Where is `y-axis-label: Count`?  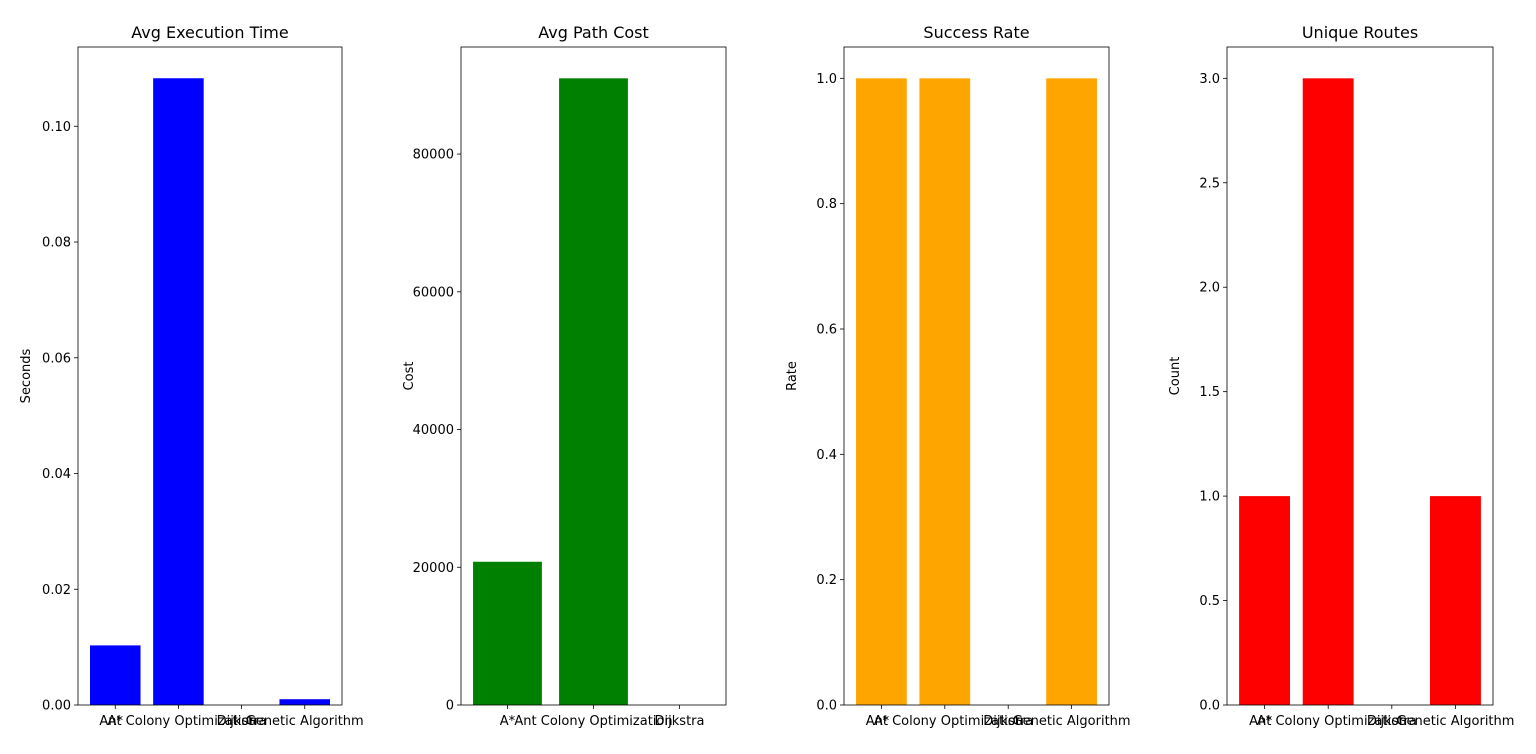 y-axis-label: Count is located at coordinates (1175, 376).